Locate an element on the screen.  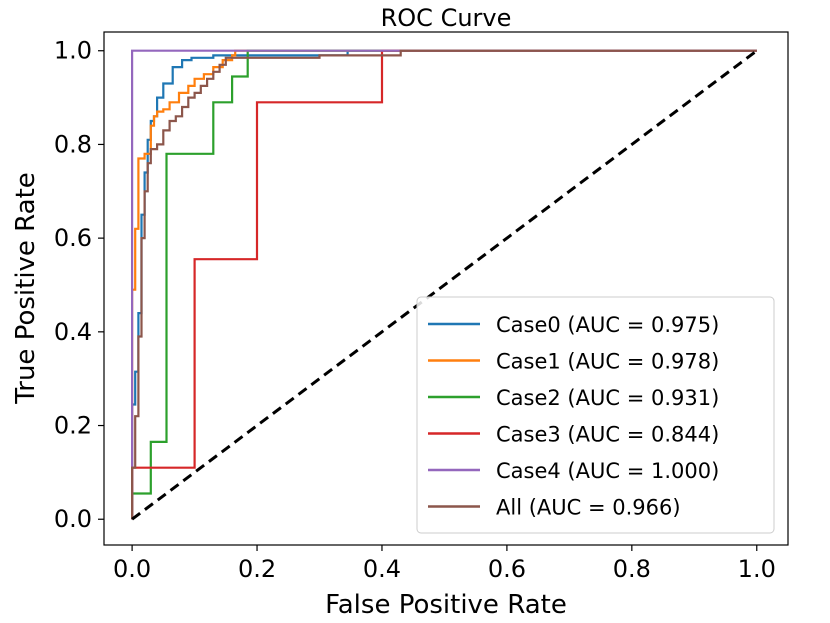
y-axis-label: True Positive Rate is located at coordinates (26, 288).